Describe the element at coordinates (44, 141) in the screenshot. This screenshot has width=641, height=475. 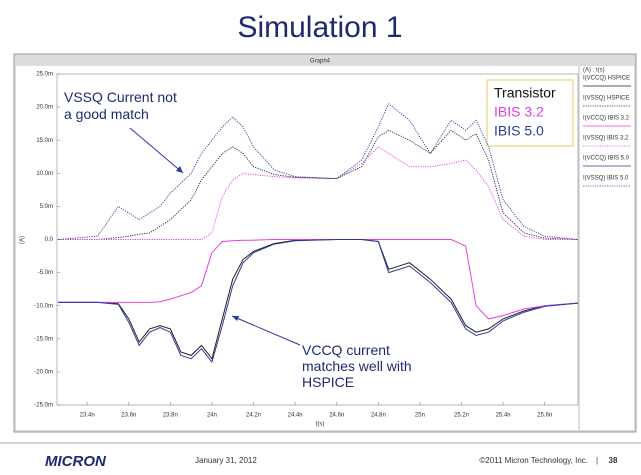
I see `y-tick-label: 15.0m` at that location.